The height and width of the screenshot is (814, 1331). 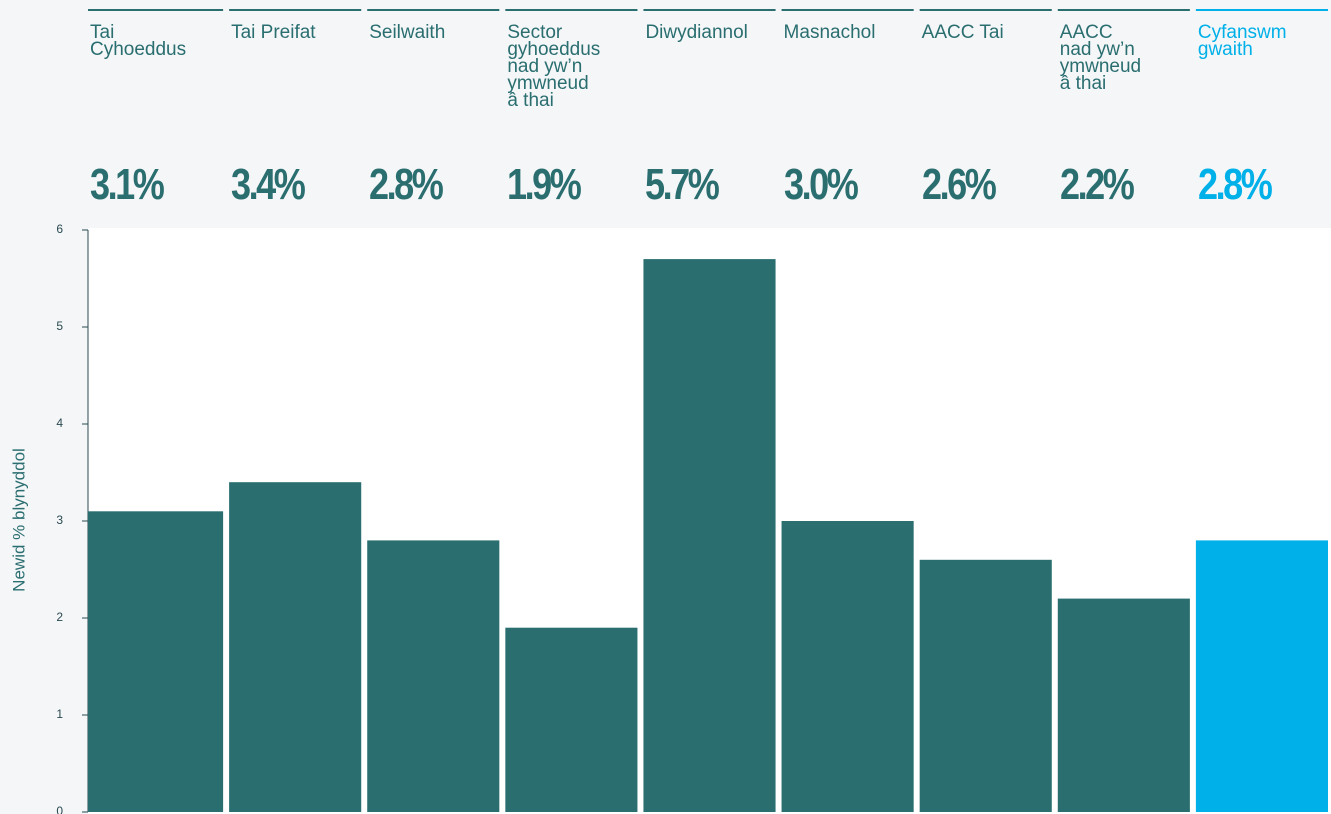 I want to click on y-tick-label: 1, so click(x=59, y=714).